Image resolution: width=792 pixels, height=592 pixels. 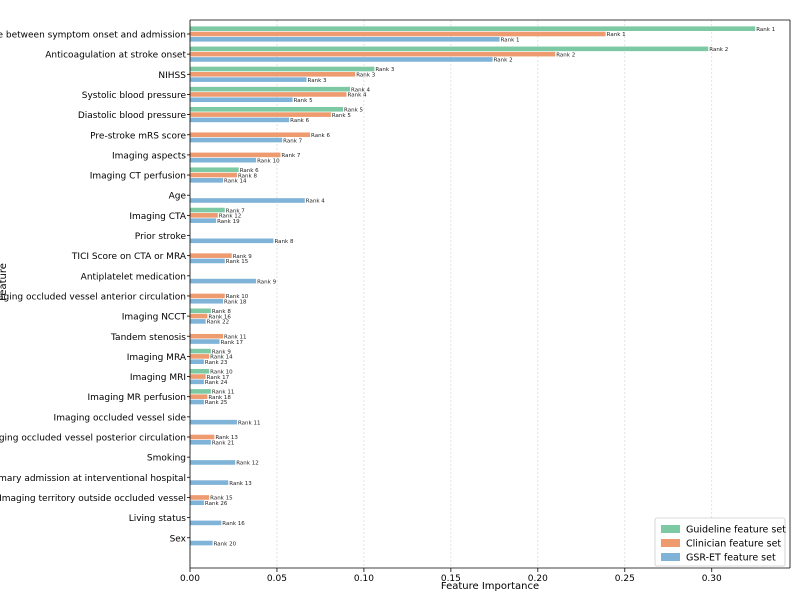 I want to click on y-tick-label: Antiplatelet medication, so click(x=133, y=277).